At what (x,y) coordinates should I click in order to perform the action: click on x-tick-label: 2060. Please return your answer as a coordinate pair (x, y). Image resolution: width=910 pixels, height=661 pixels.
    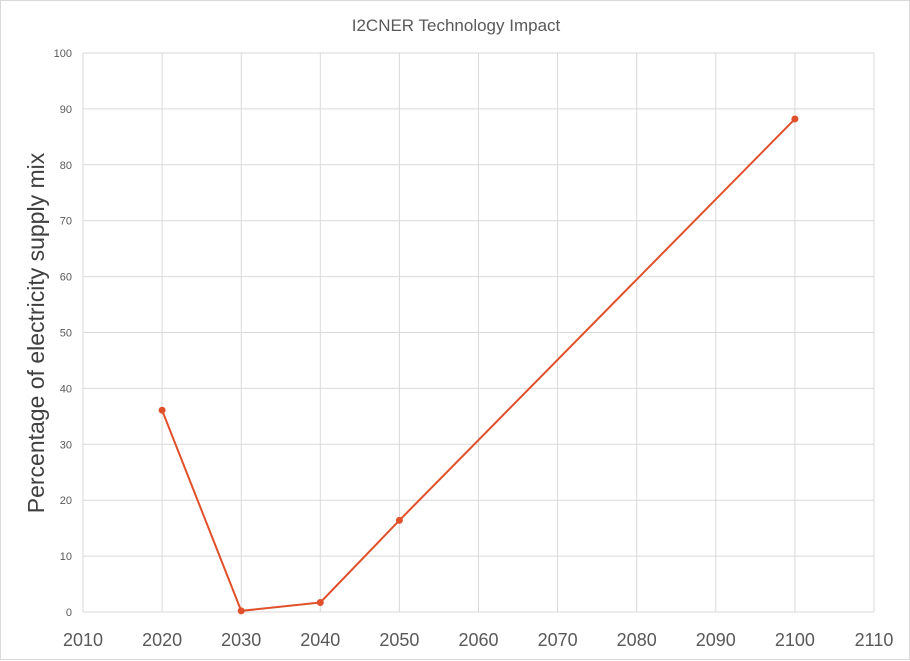
    Looking at the image, I should click on (478, 640).